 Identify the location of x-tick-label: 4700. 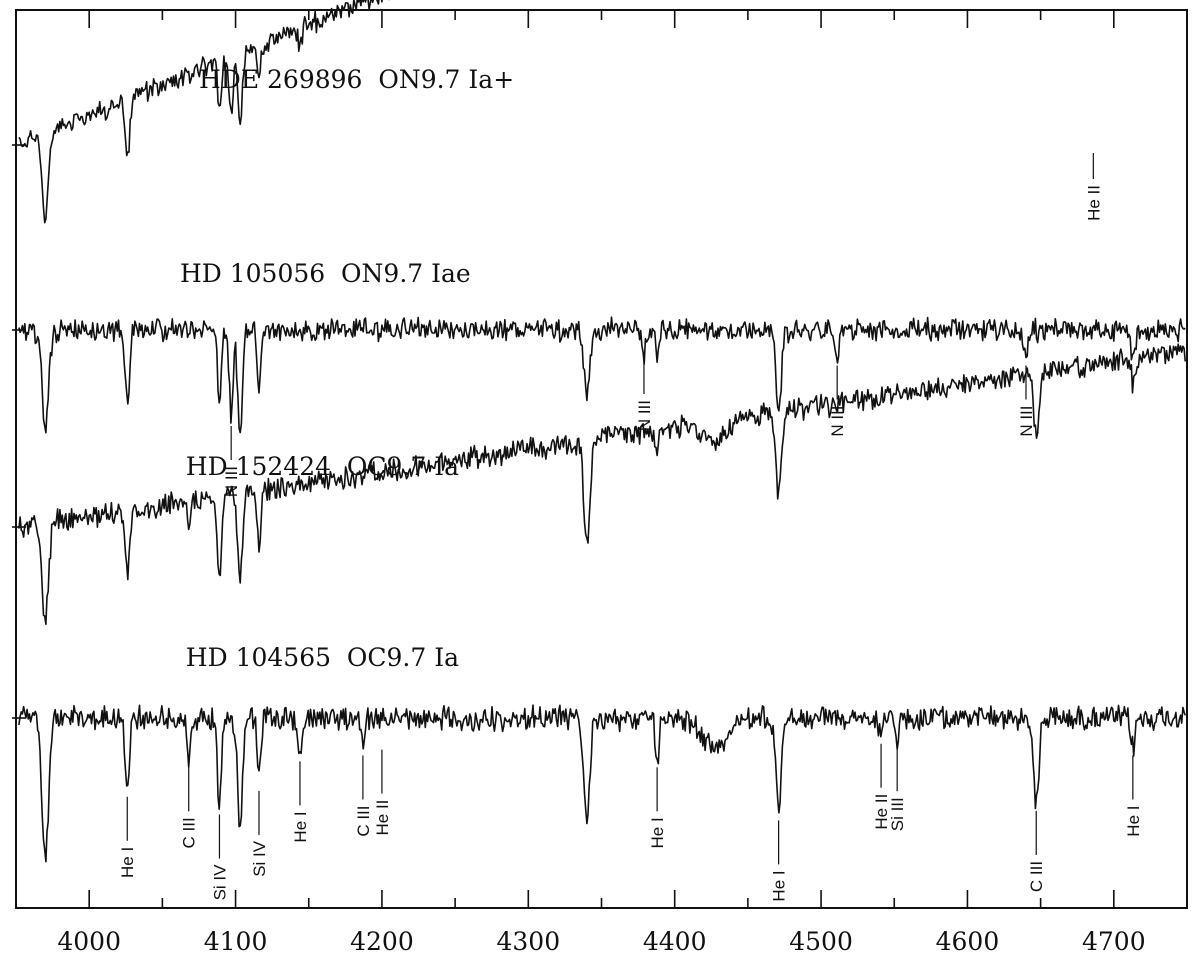
(1114, 941).